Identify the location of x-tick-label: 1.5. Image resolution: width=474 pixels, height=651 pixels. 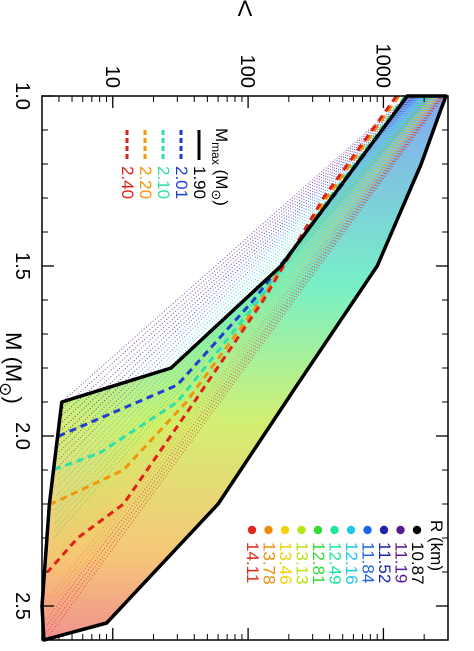
(22, 266).